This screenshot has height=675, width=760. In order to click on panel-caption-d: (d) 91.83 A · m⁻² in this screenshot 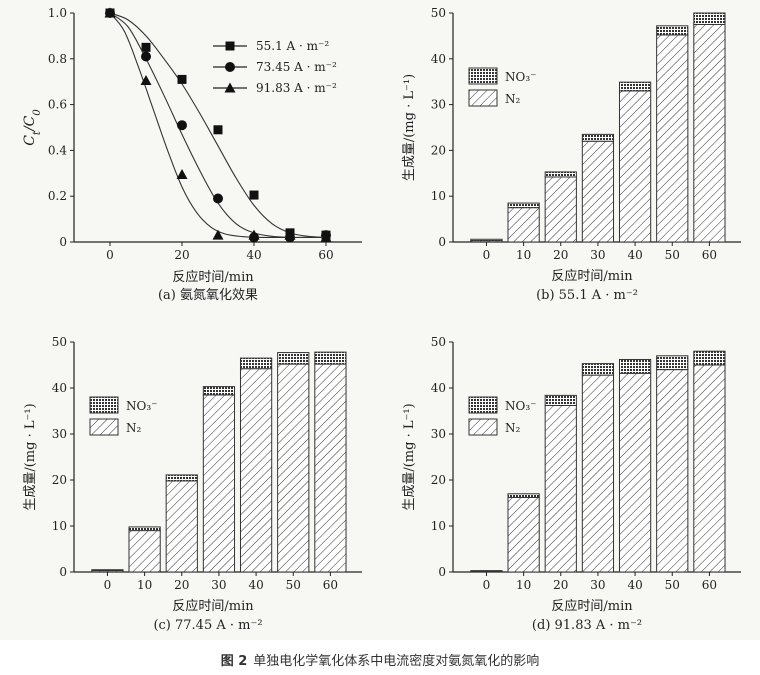, I will do `click(587, 625)`.